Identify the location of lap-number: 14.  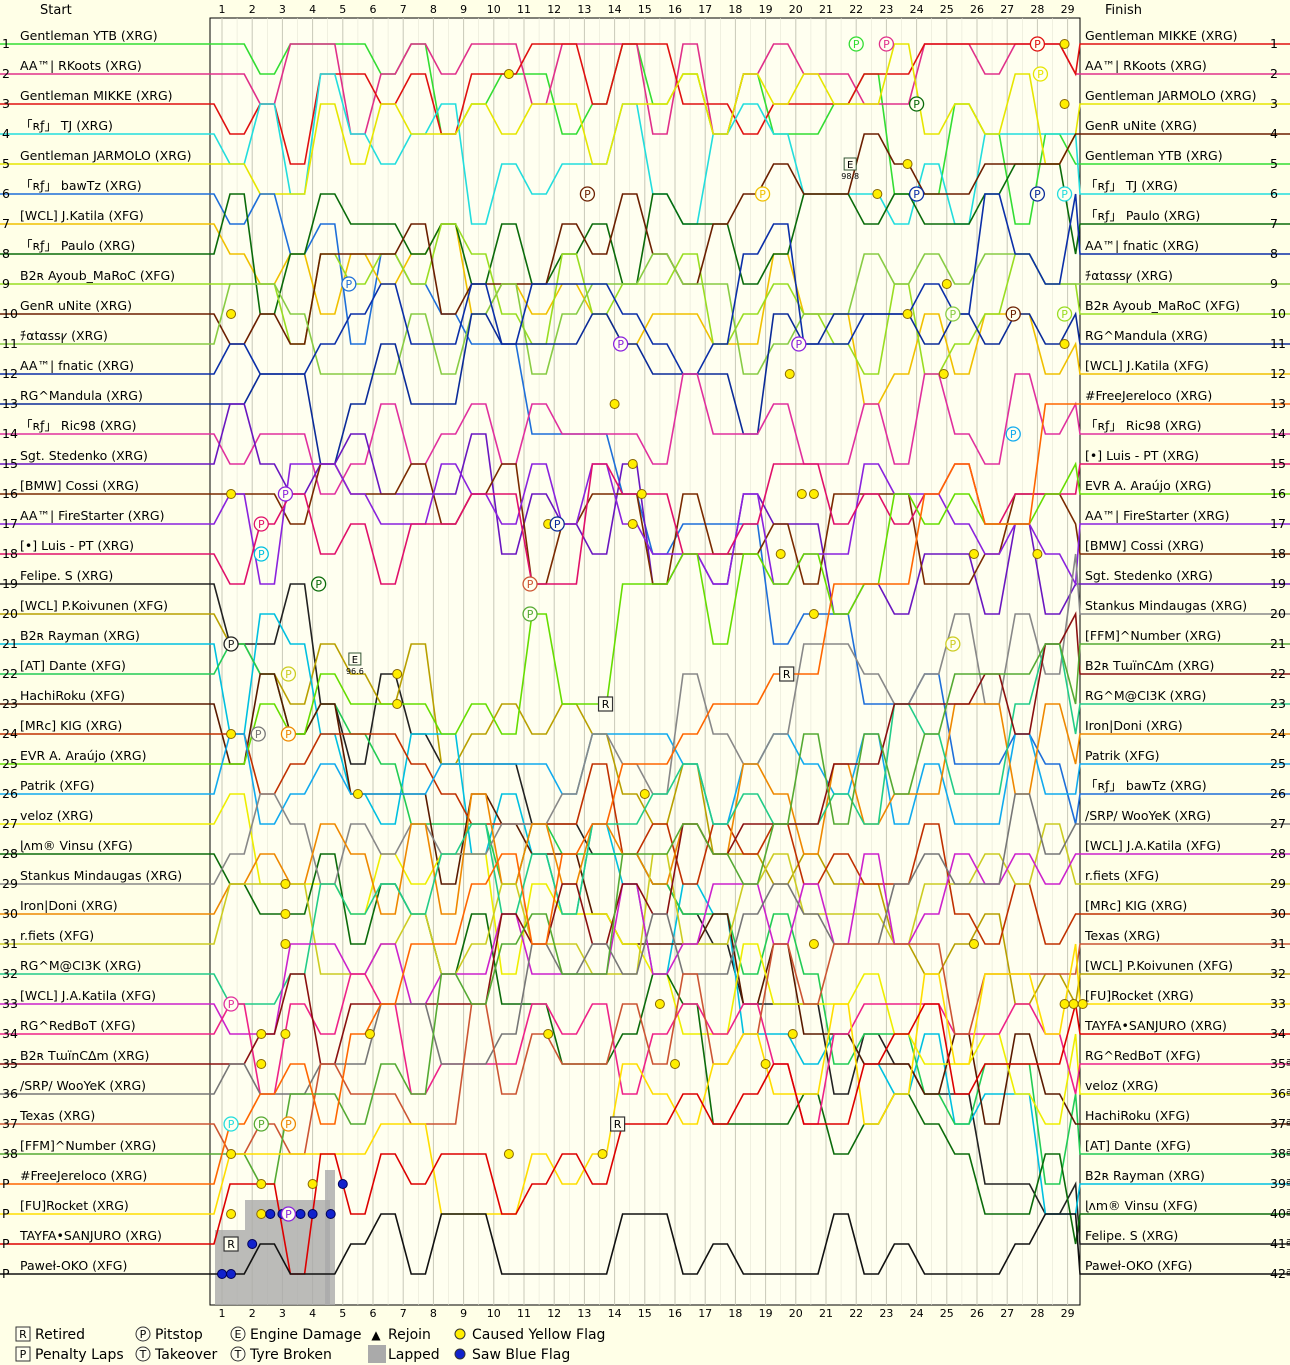
(615, 1313).